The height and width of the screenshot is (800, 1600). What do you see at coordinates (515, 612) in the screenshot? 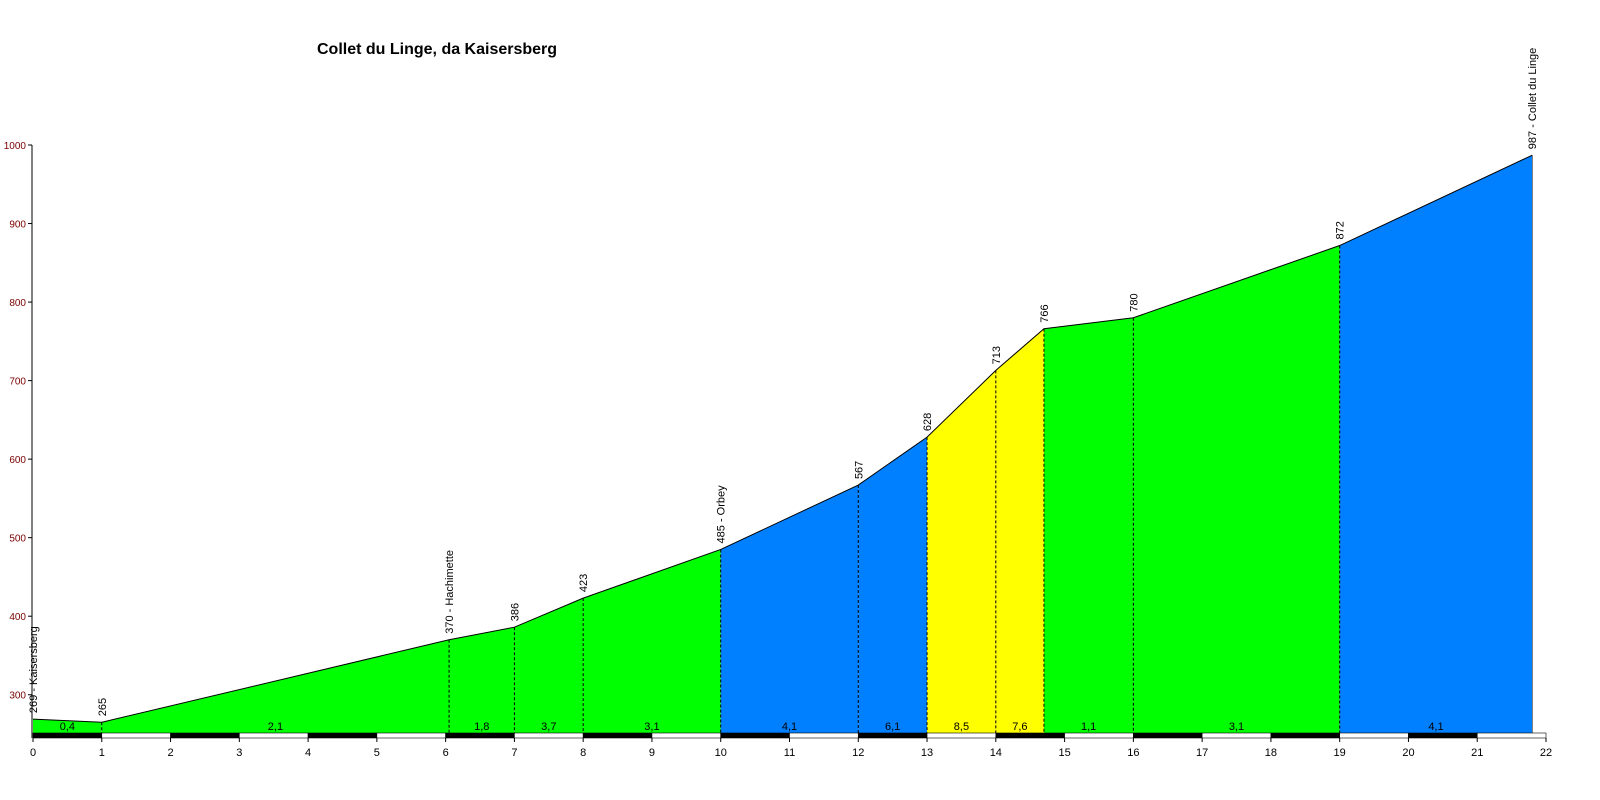
I see `point-label: 386` at bounding box center [515, 612].